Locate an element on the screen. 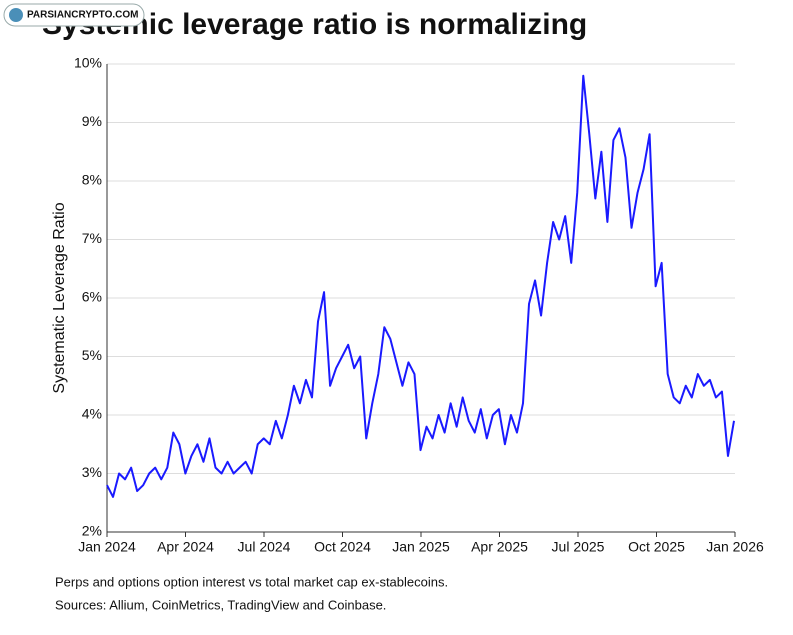  x-tick-label: Apr 2025 is located at coordinates (499, 547).